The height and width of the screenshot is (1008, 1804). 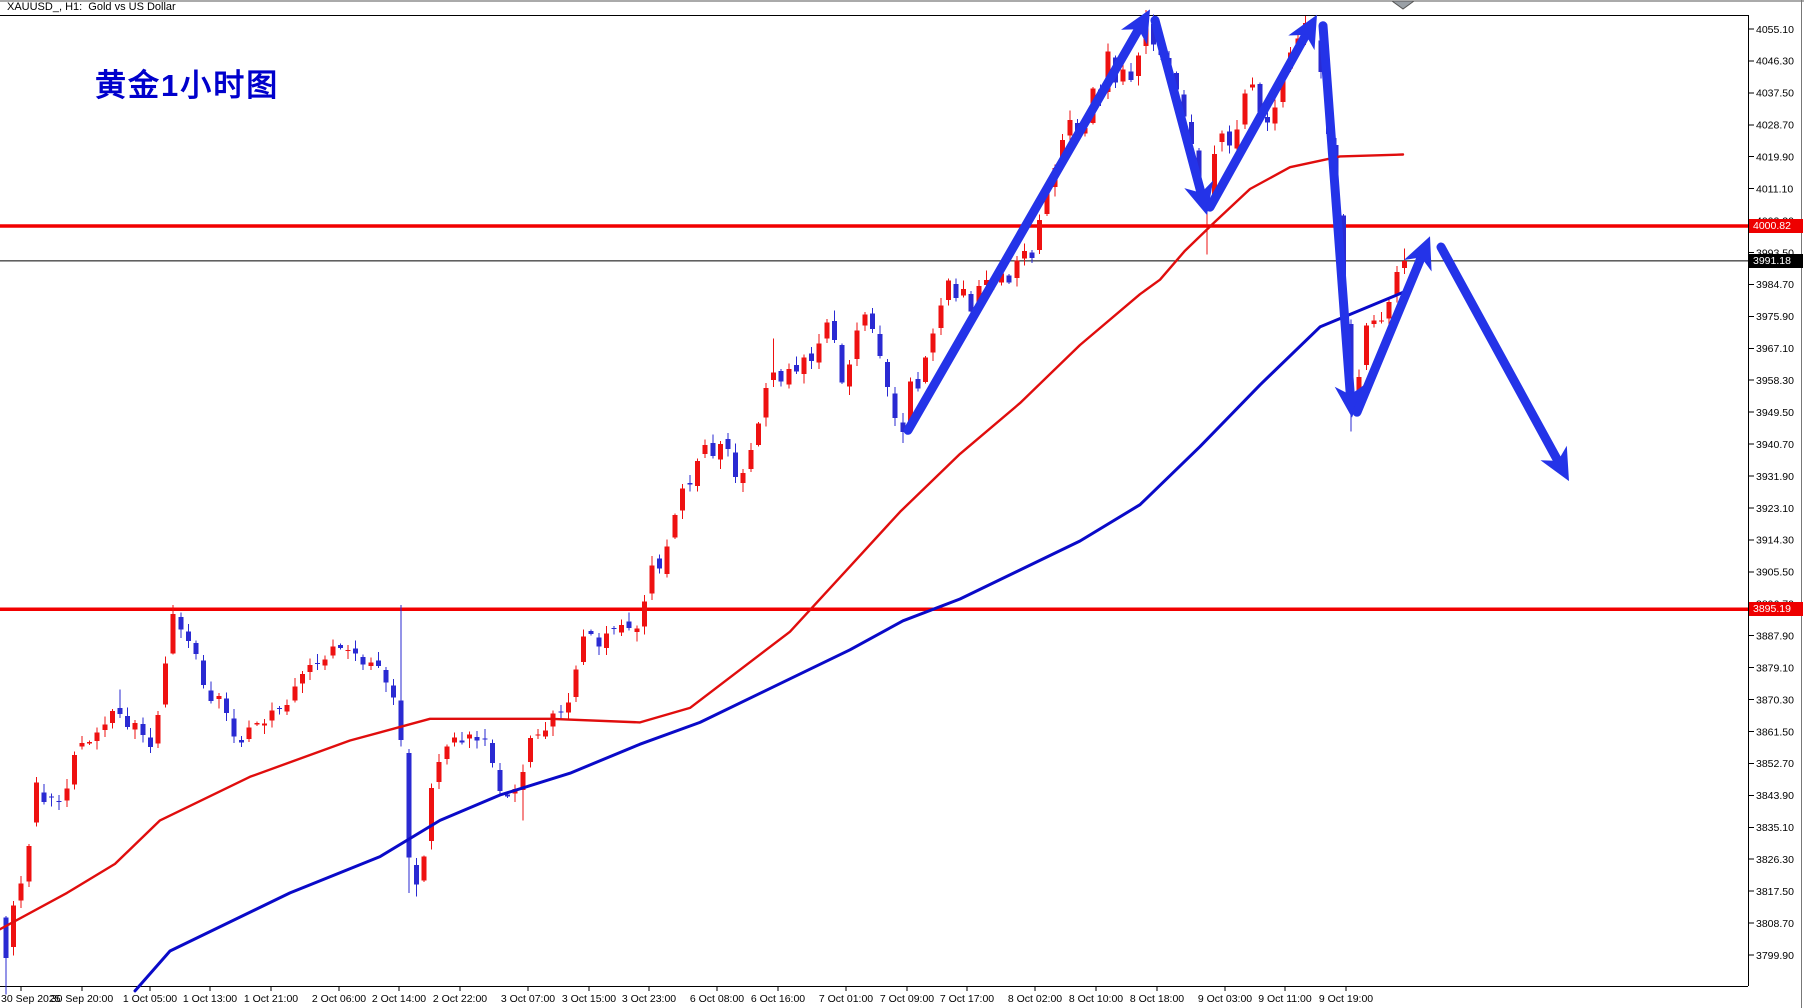 What do you see at coordinates (1775, 764) in the screenshot?
I see `price-tick-label: 3852.70` at bounding box center [1775, 764].